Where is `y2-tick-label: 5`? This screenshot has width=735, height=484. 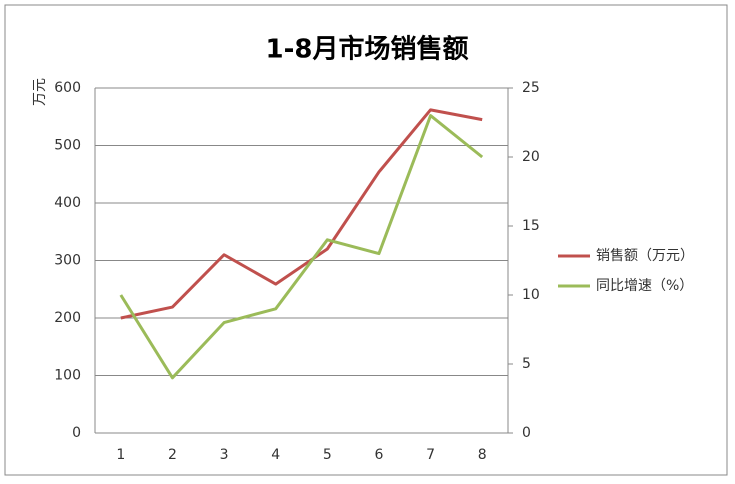
y2-tick-label: 5 is located at coordinates (526, 364).